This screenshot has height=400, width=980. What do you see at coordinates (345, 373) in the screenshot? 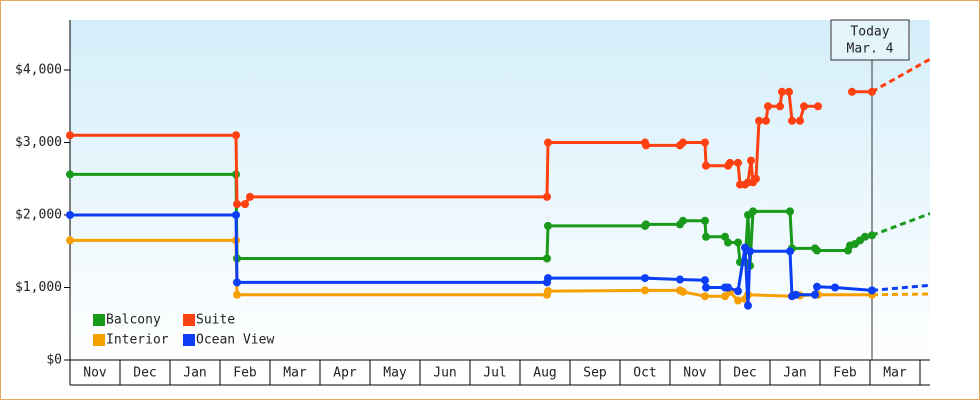
I see `x-tick-label: Apr` at bounding box center [345, 373].